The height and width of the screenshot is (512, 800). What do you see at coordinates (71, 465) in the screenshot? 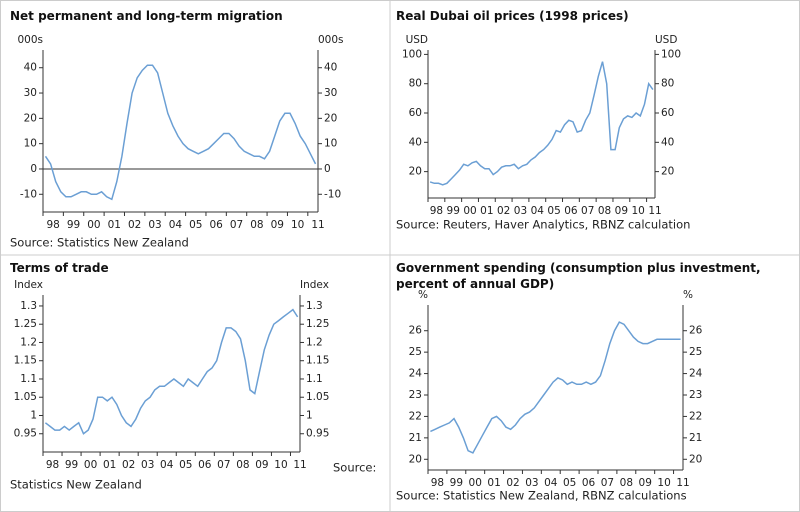
I see `x-tick-label: 99` at bounding box center [71, 465].